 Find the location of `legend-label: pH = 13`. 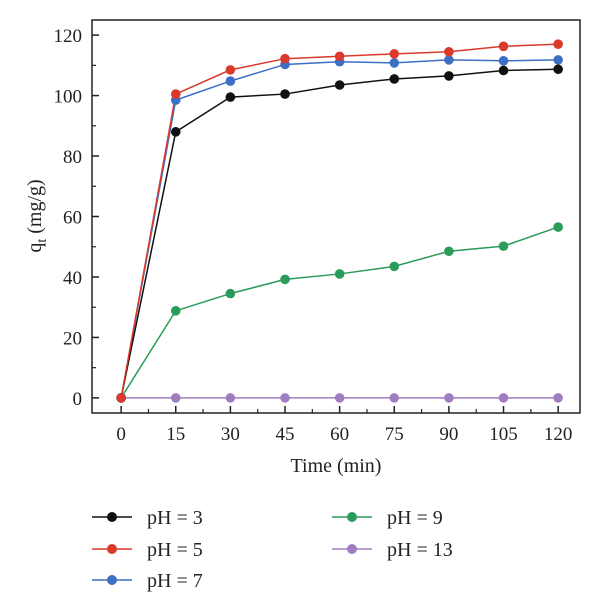

legend-label: pH = 13 is located at coordinates (420, 550).